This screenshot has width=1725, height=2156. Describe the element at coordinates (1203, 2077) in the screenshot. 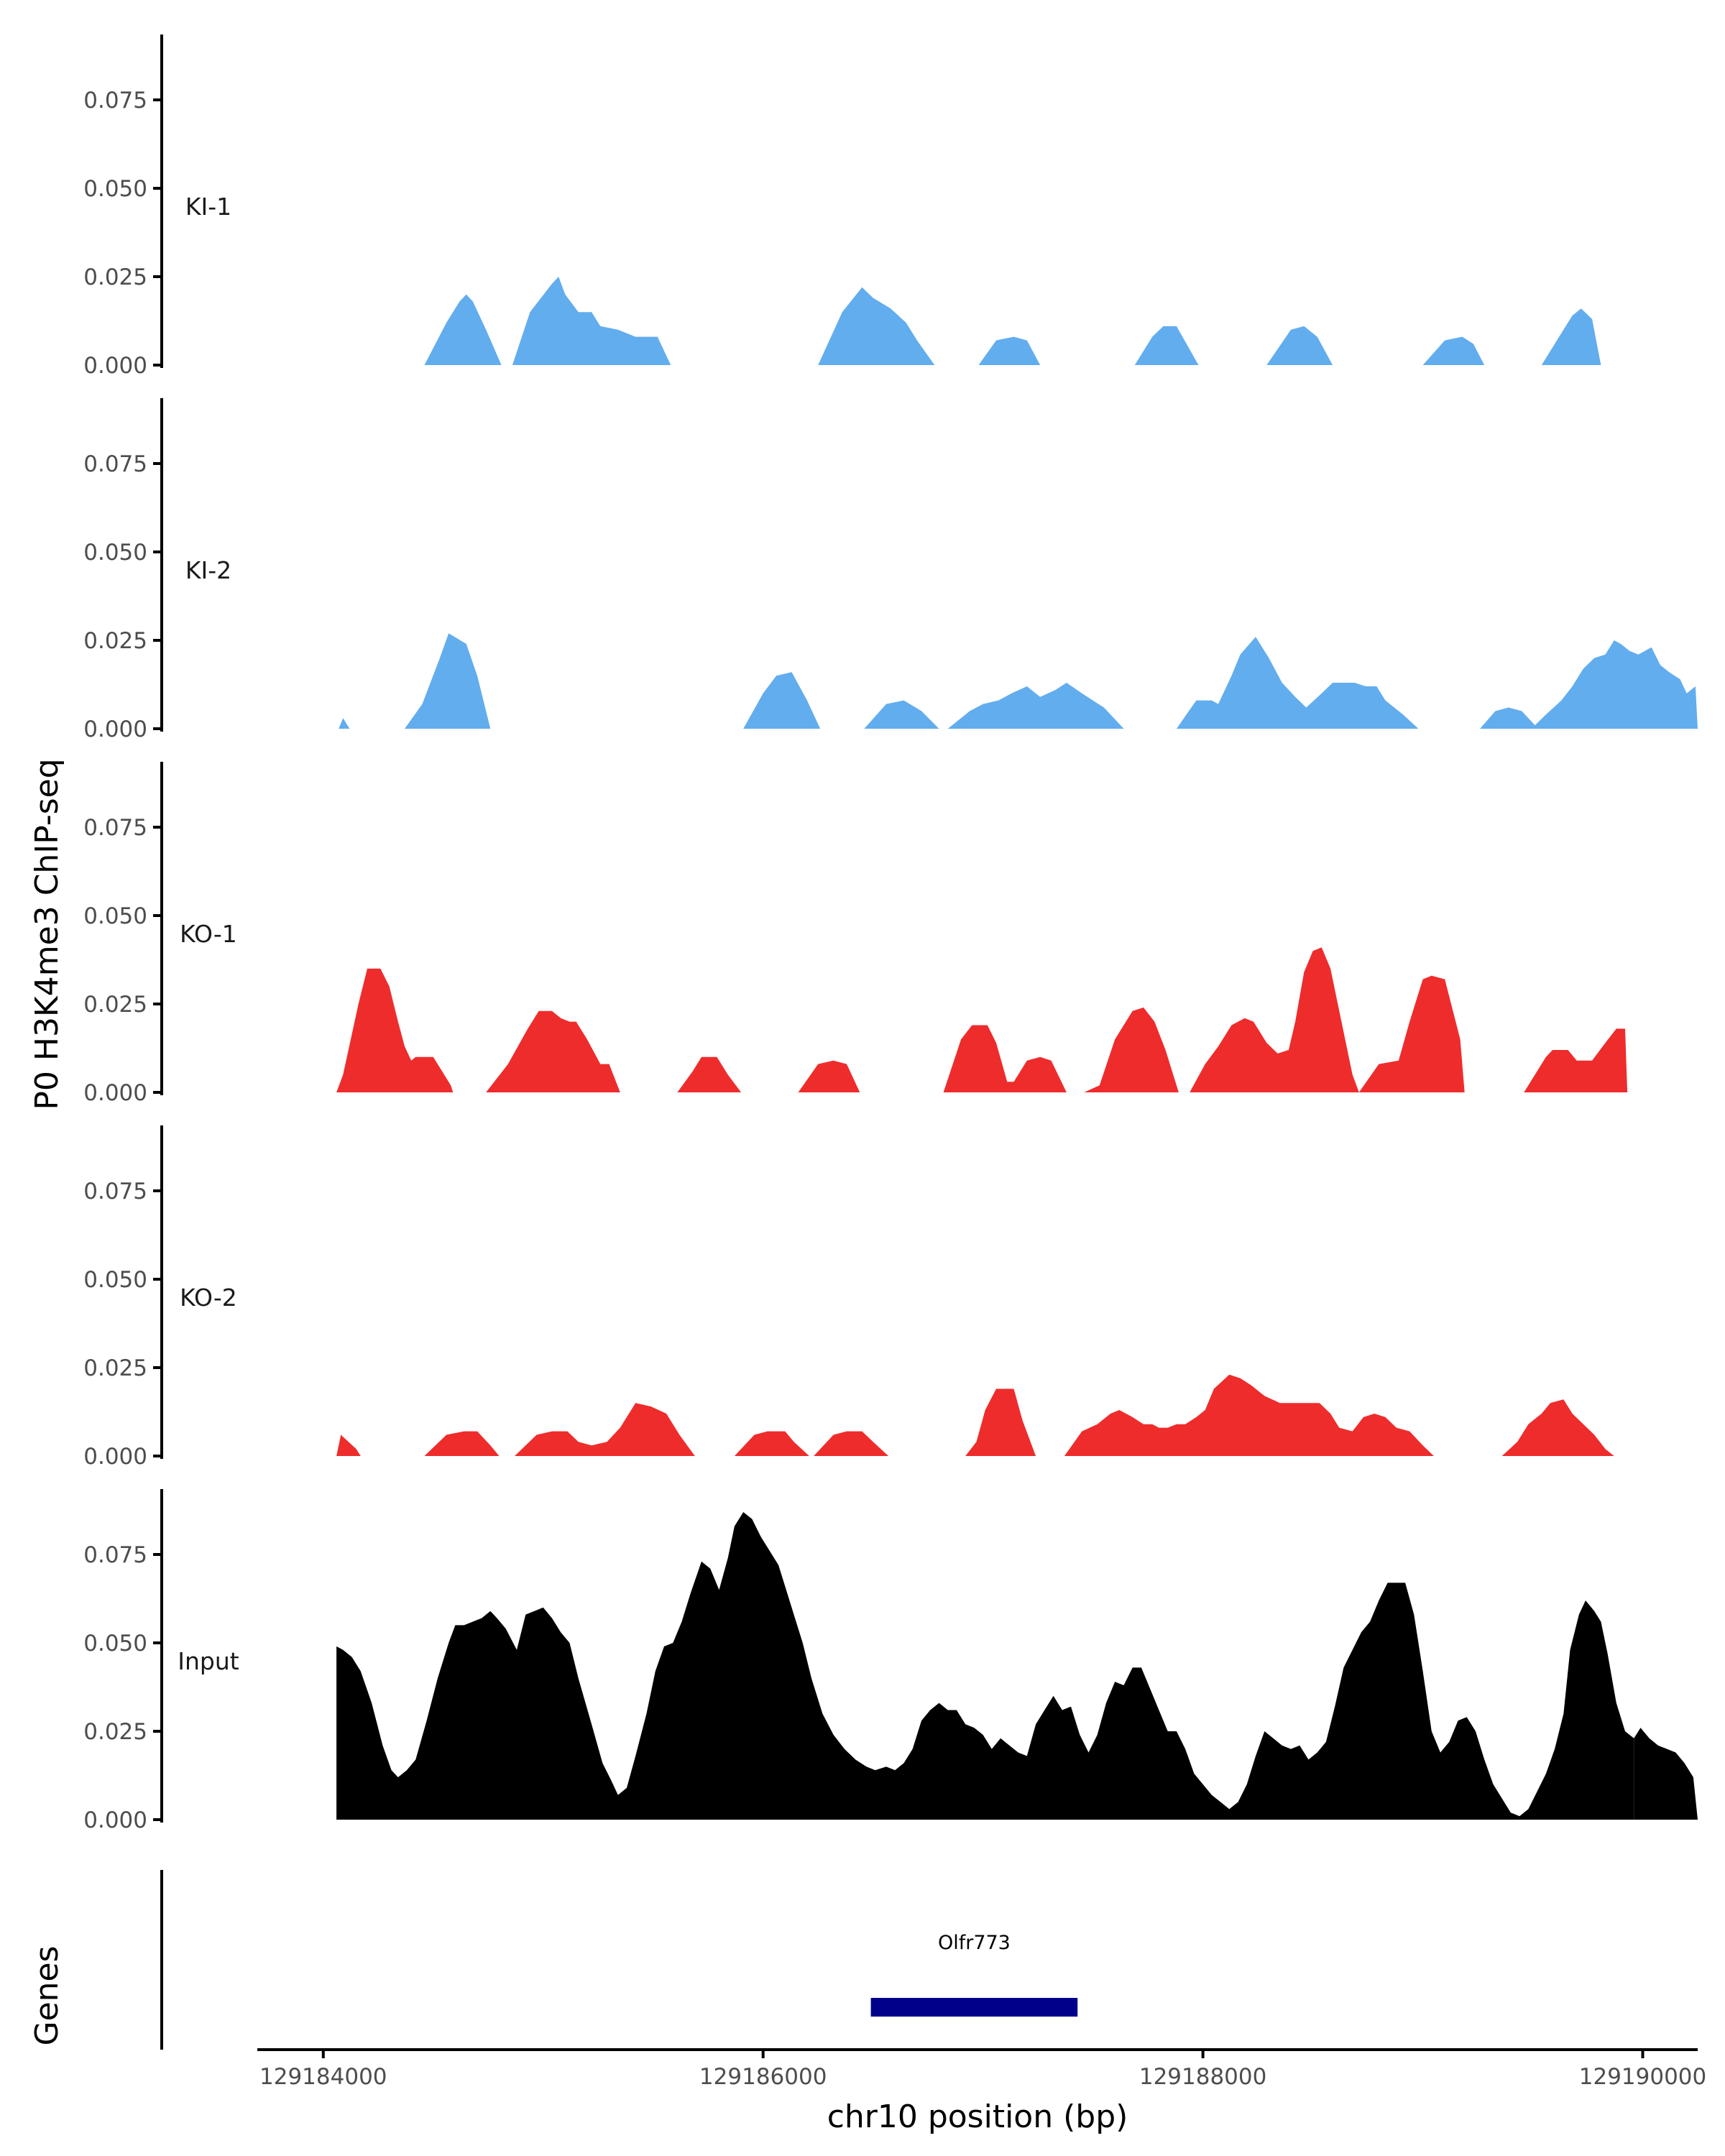

I see `x-tick-label: 129188000` at that location.